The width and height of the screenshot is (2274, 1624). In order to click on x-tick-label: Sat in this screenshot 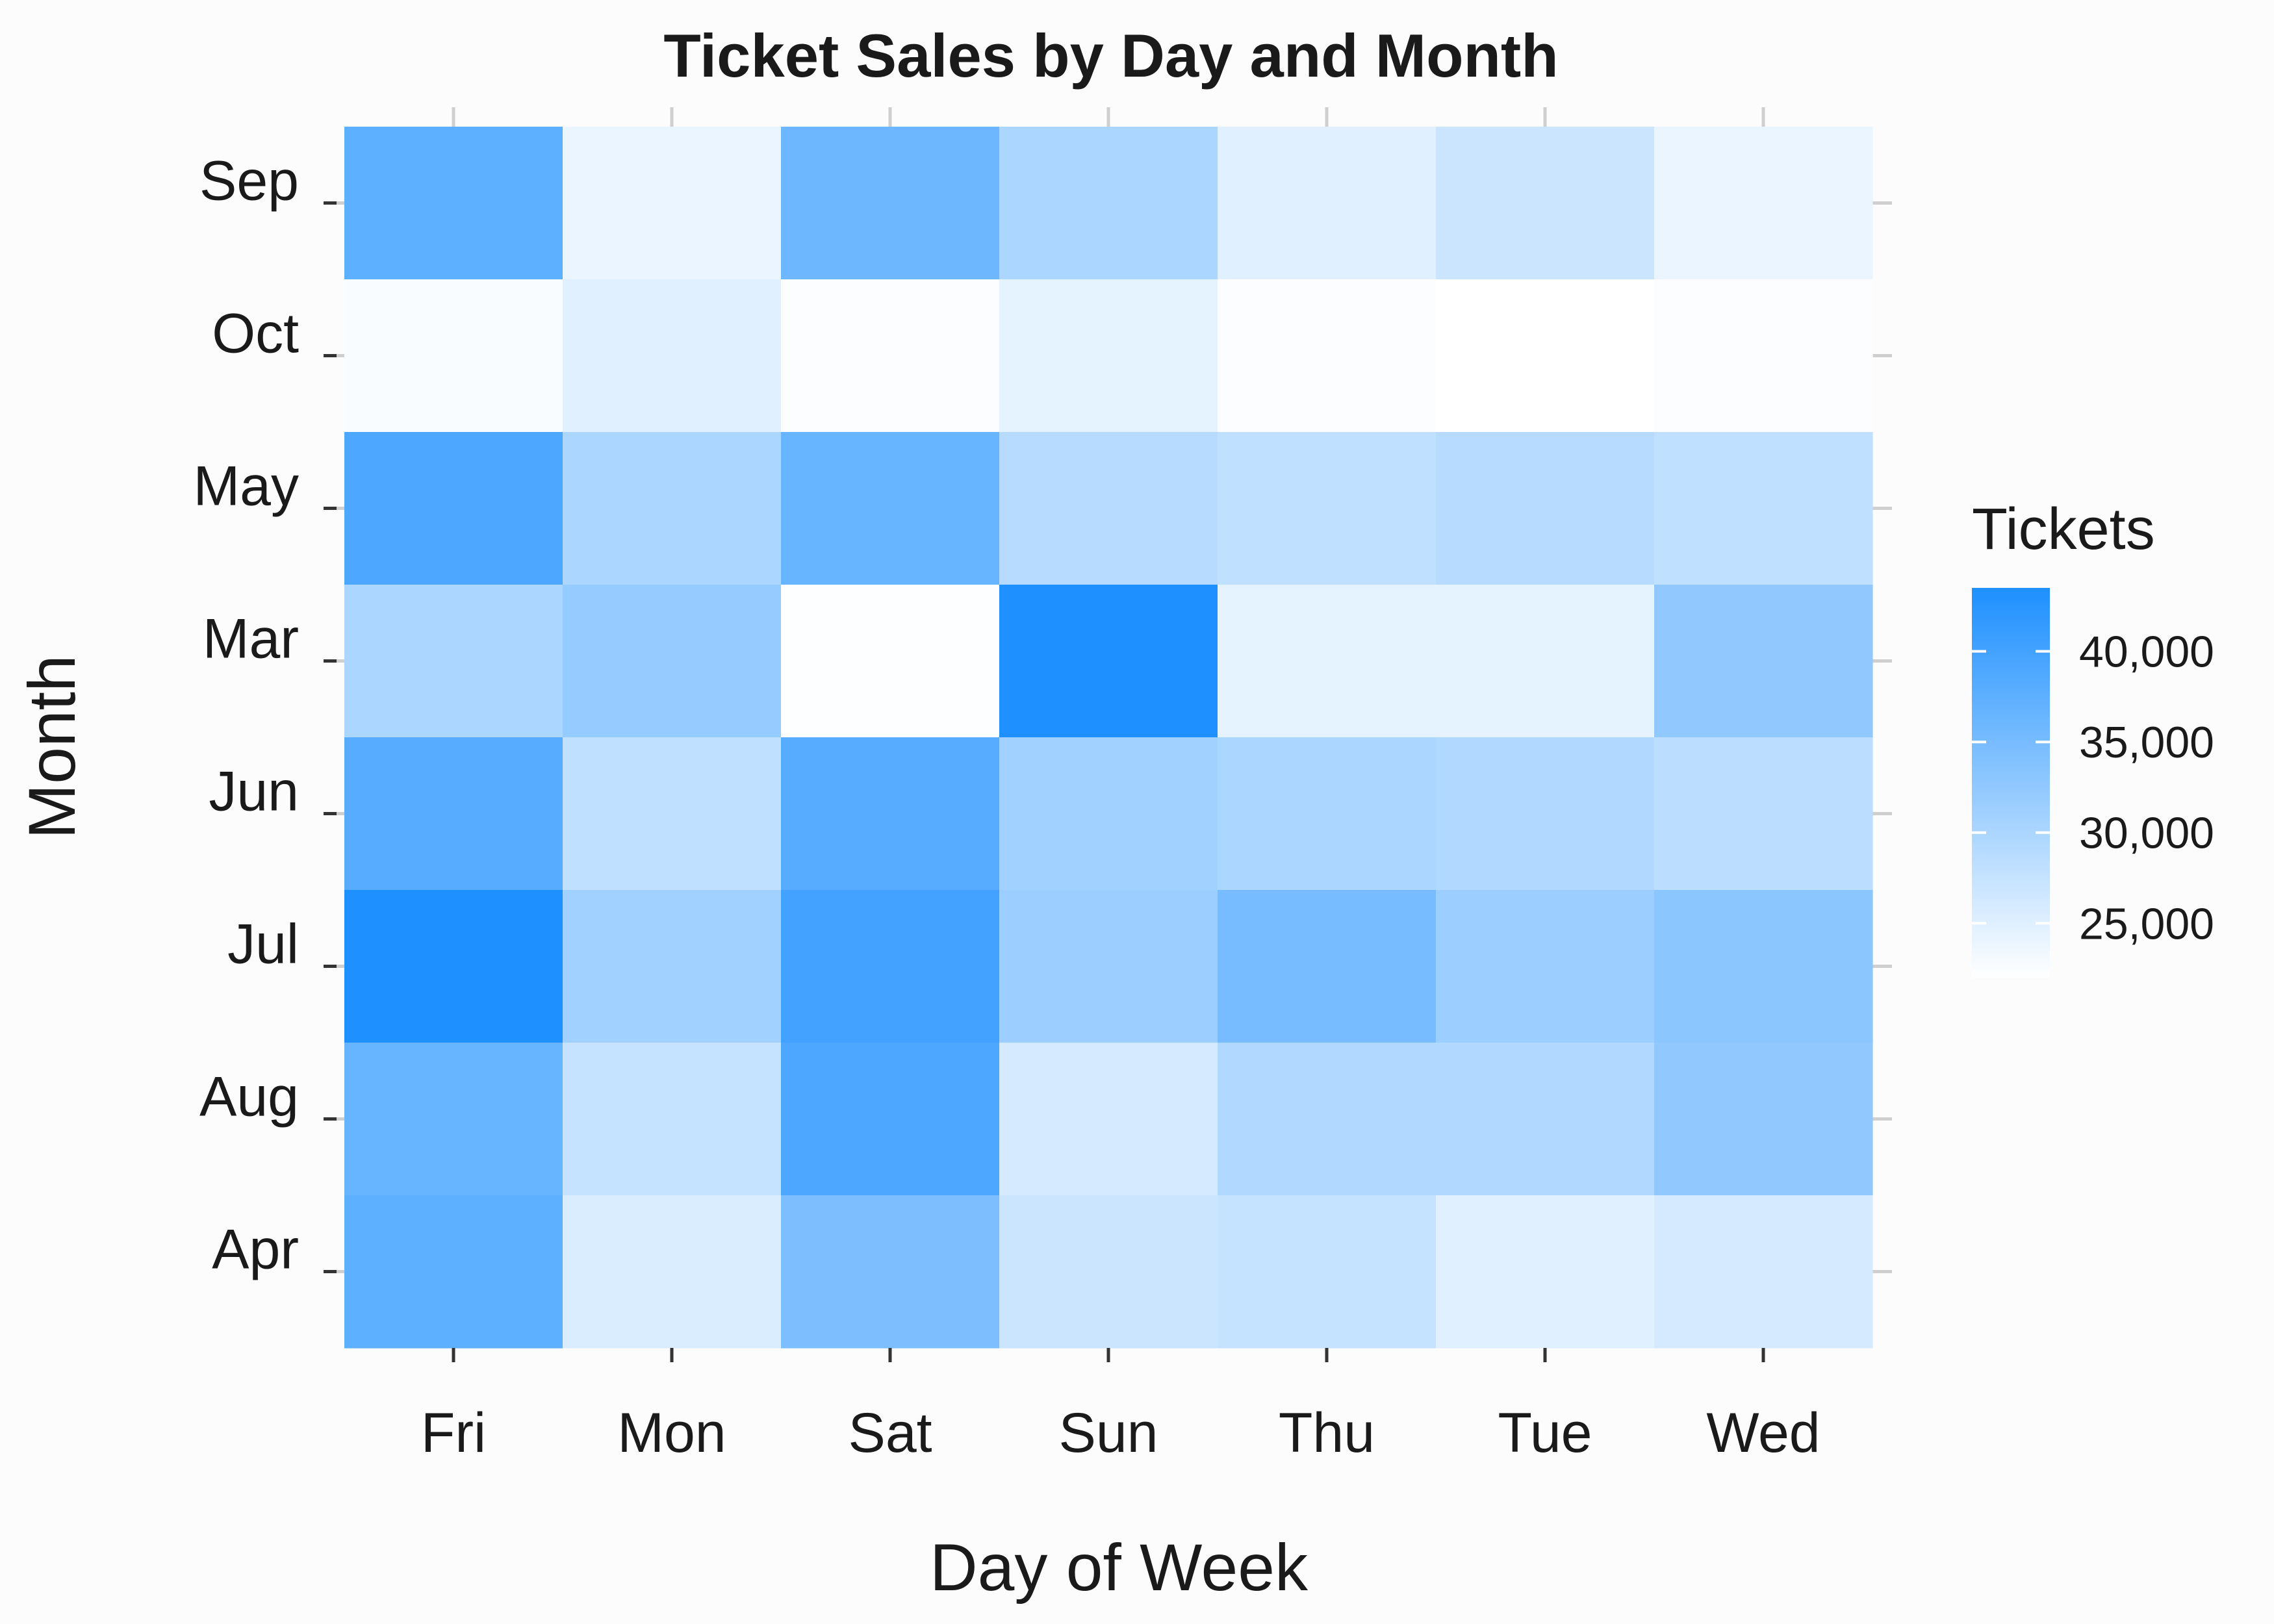, I will do `click(890, 1433)`.